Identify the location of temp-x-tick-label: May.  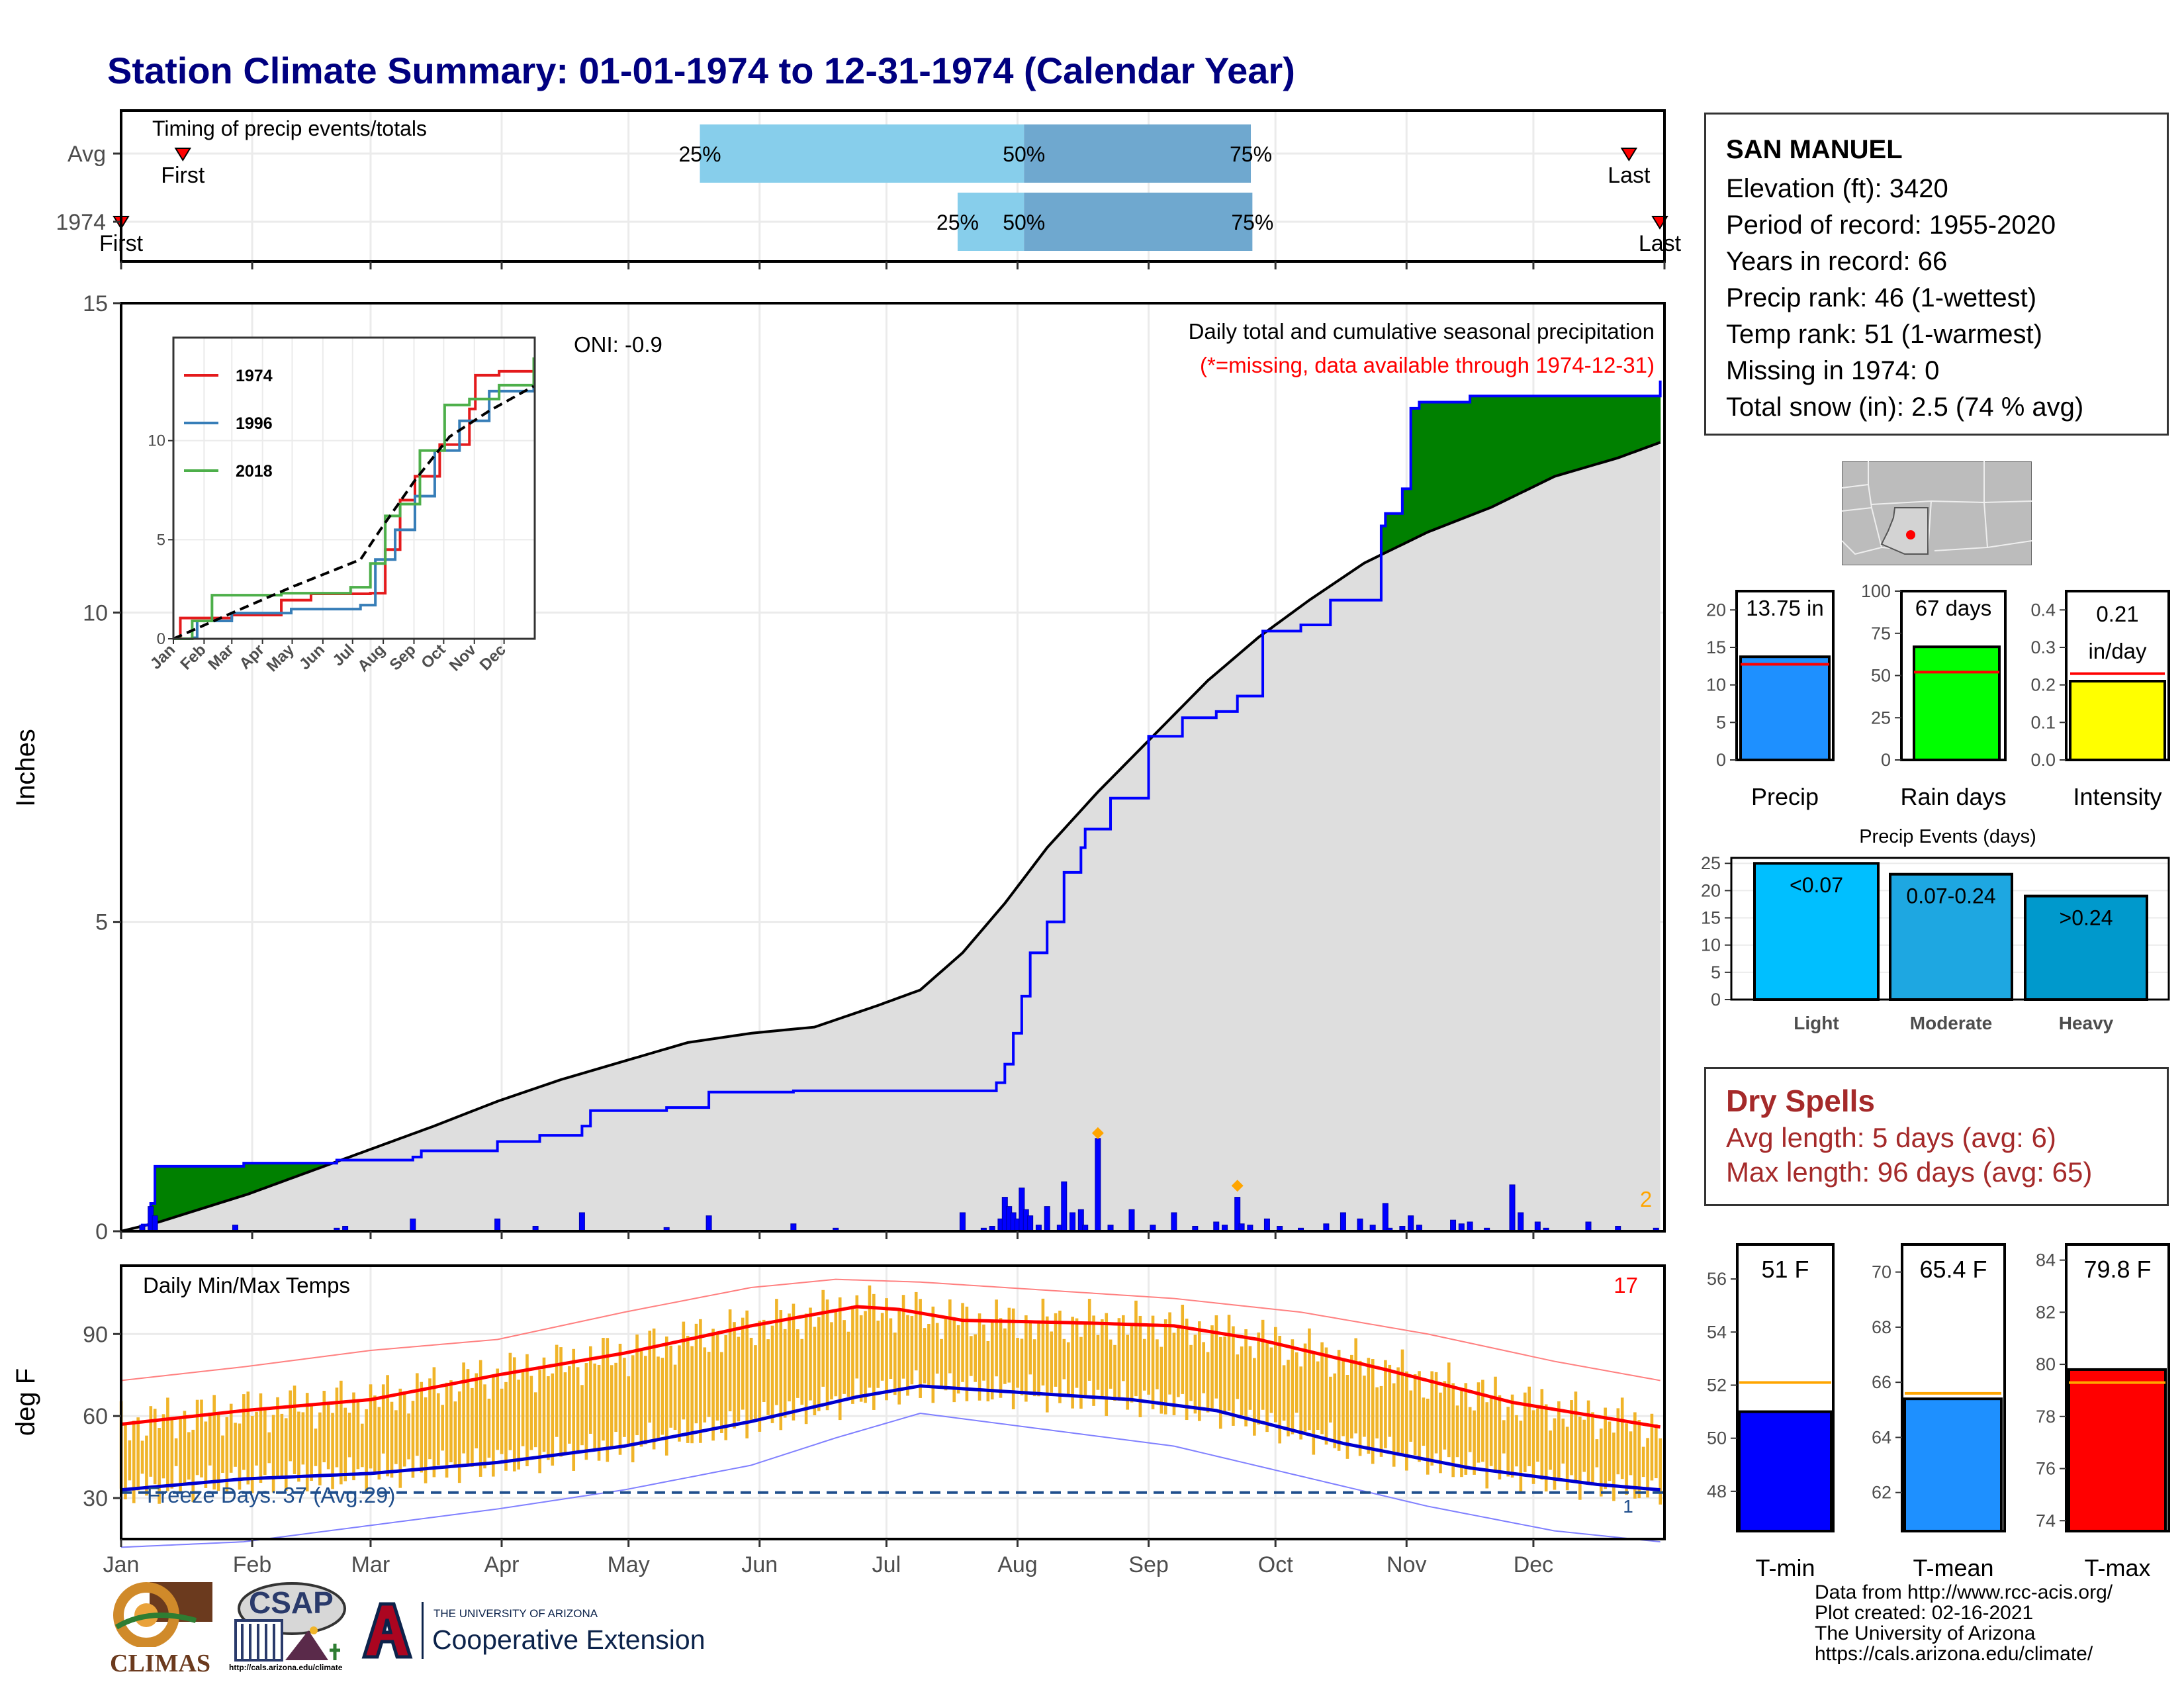
(629, 1564).